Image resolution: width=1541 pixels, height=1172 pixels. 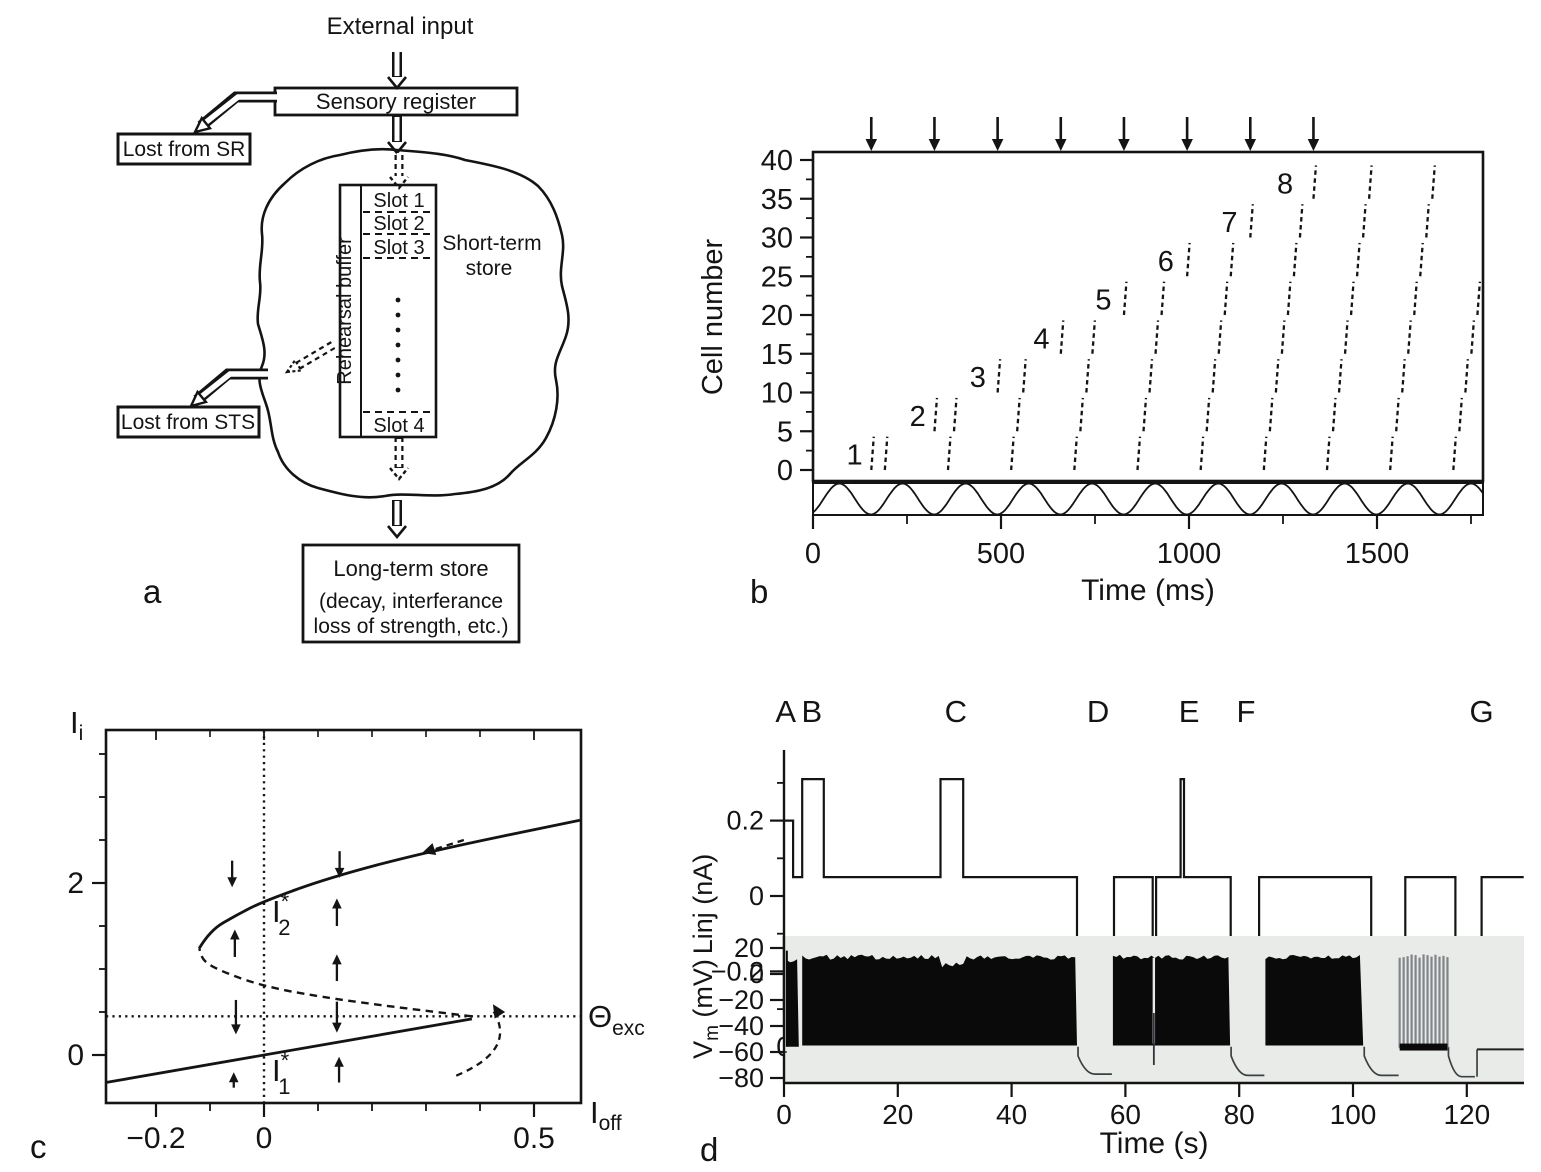 I want to click on tick-label: 1500, so click(x=1377, y=554).